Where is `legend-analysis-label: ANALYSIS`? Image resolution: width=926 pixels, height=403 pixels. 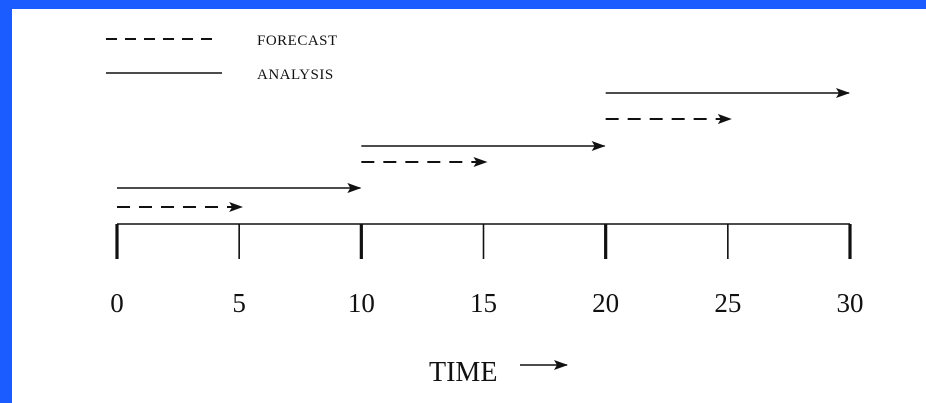 legend-analysis-label: ANALYSIS is located at coordinates (295, 75).